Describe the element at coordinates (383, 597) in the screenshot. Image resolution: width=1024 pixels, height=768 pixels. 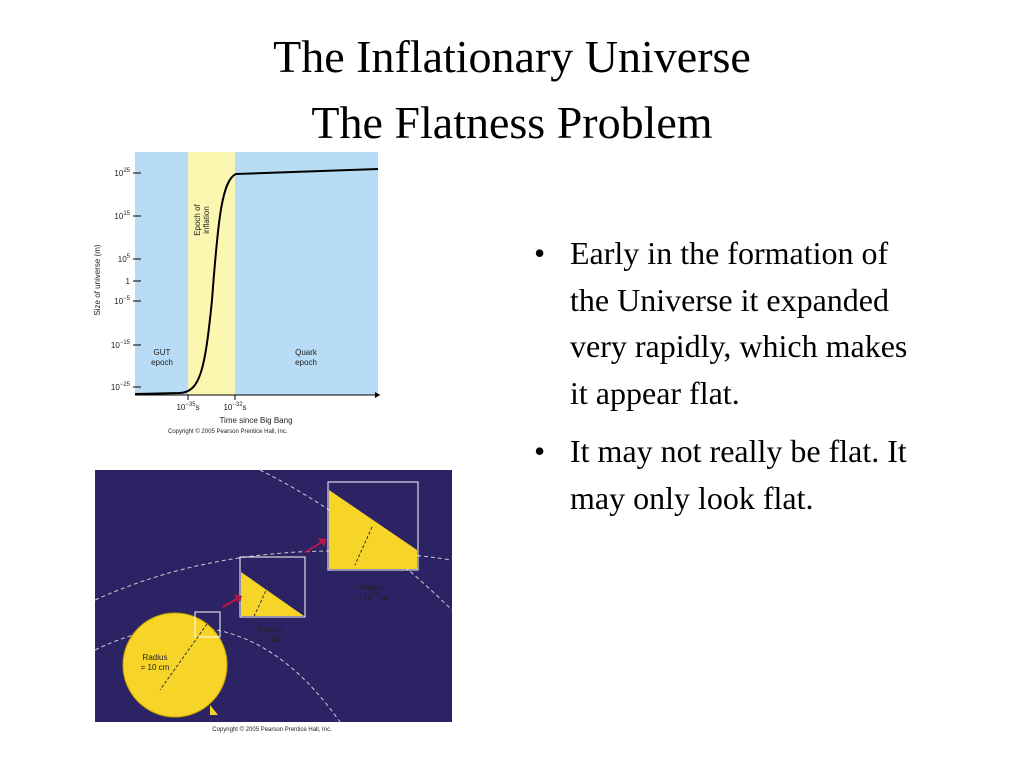
I see `radius-label-suffix: m` at that location.